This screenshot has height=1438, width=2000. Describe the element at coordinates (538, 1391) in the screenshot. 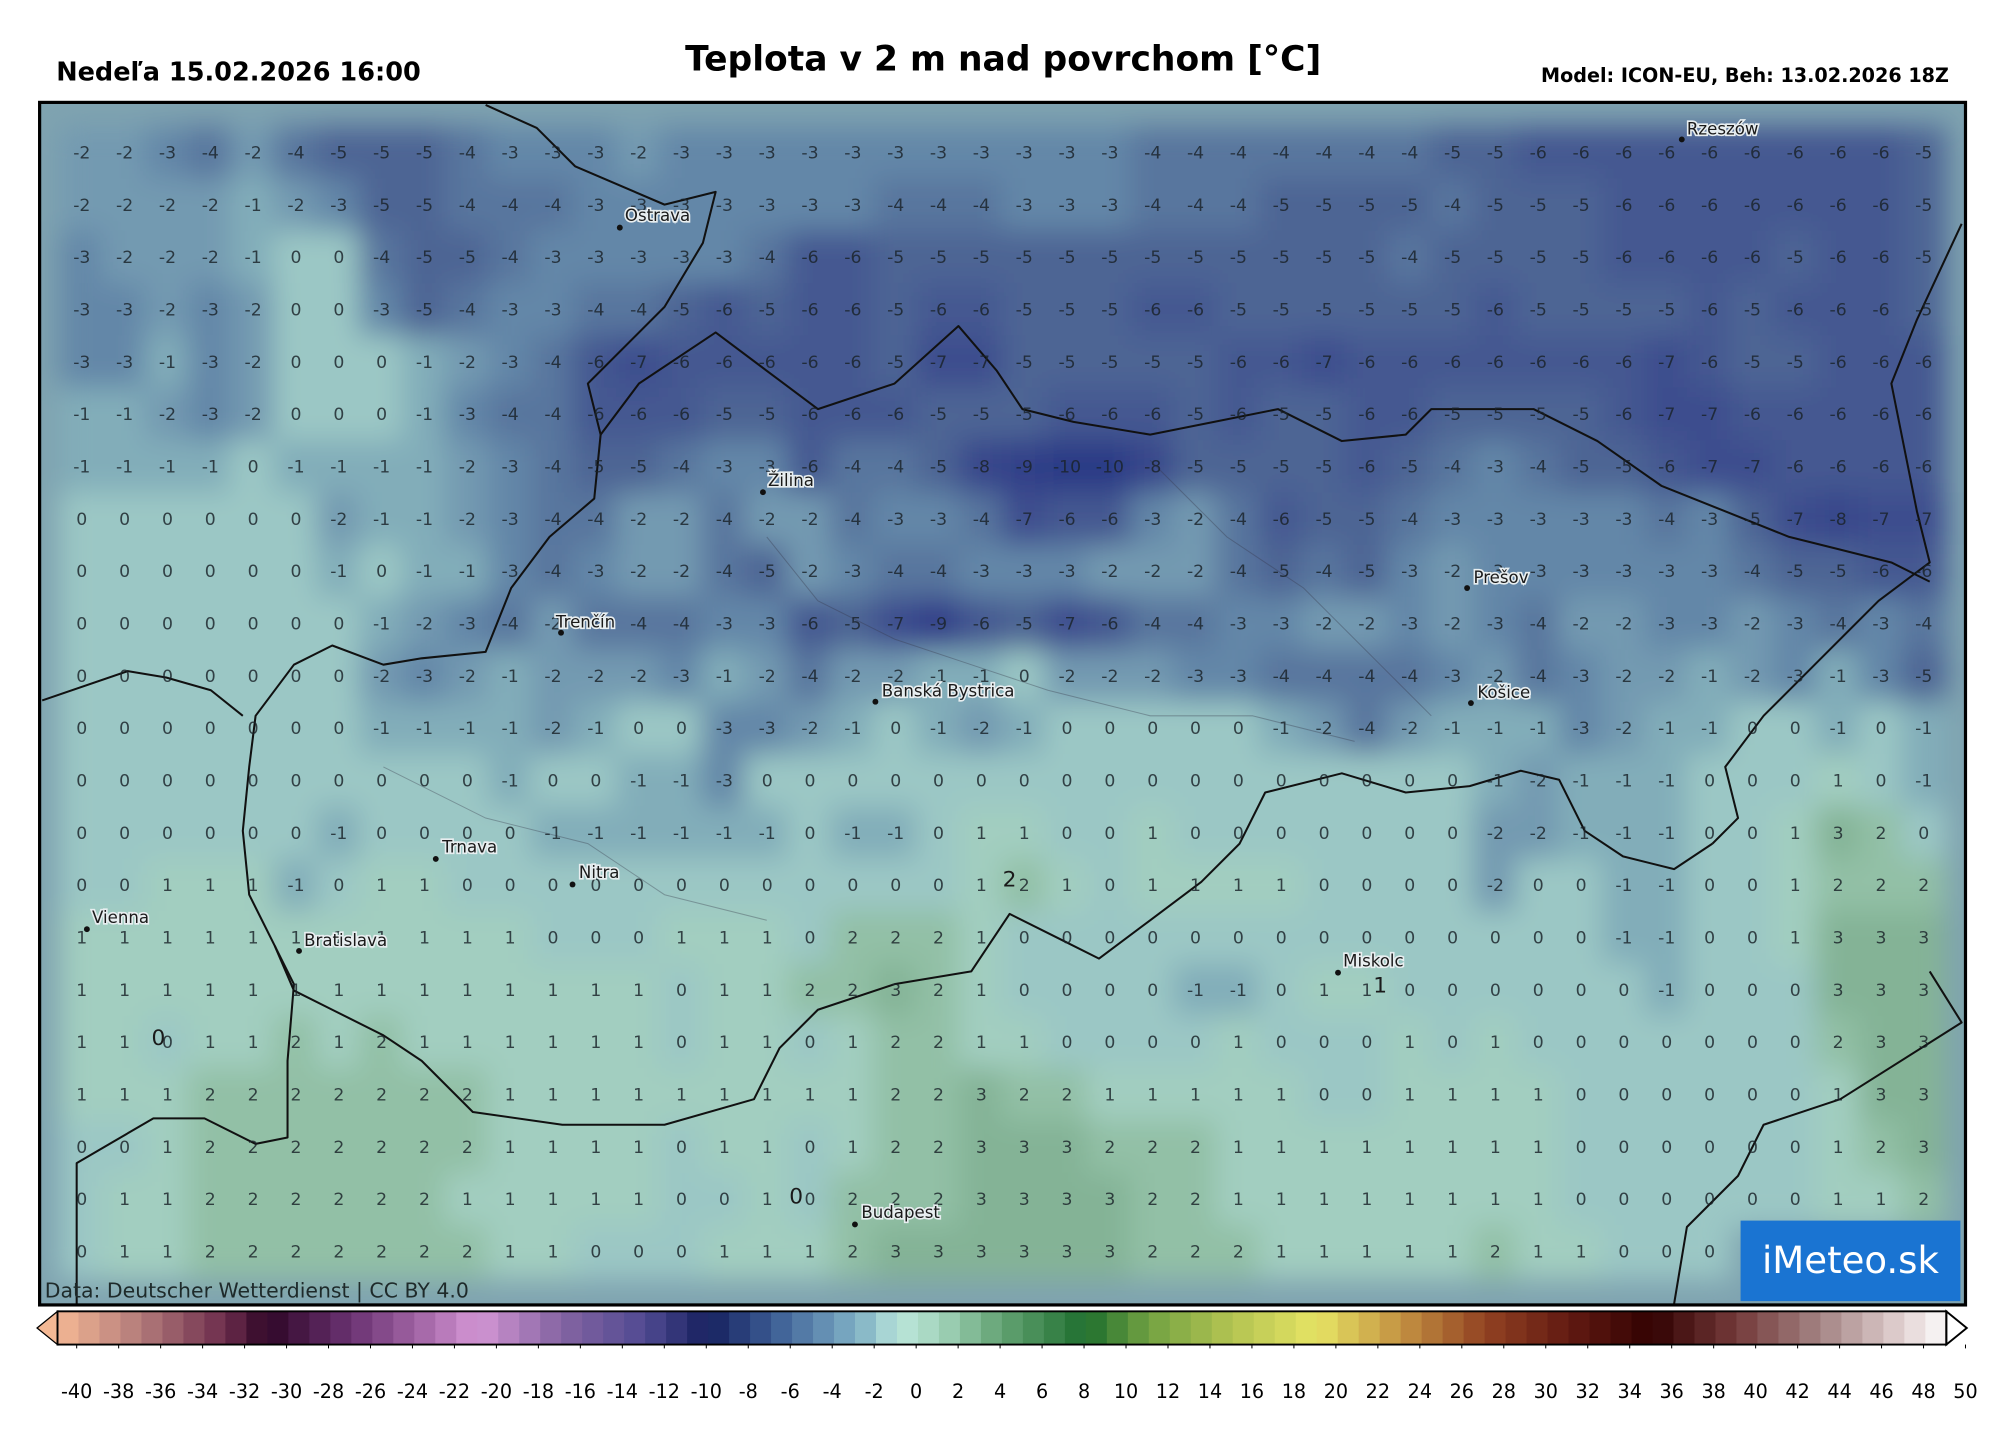

I see `colorbar-tick-label: -18` at that location.